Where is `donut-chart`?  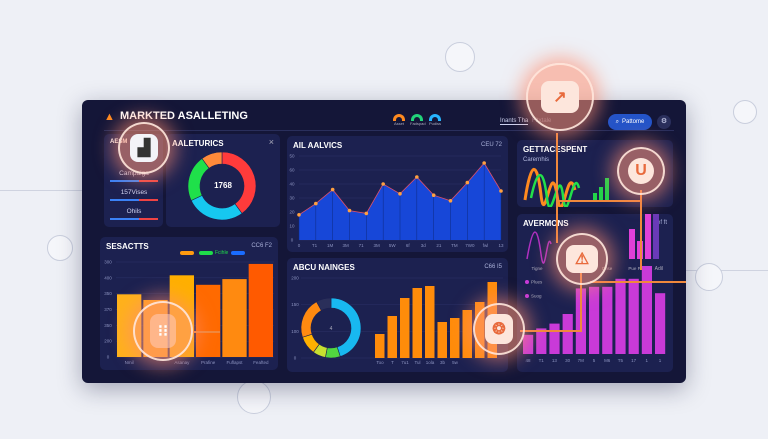
donut-chart is located at coordinates (222, 186).